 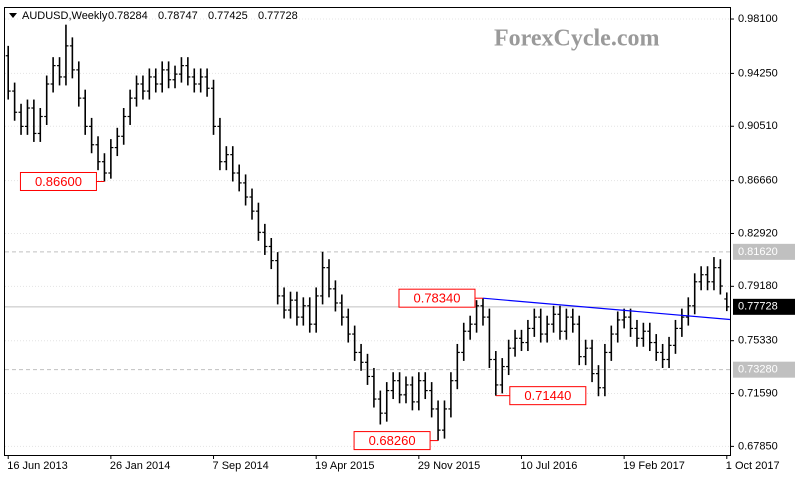 What do you see at coordinates (241, 466) in the screenshot?
I see `x-tick-label: 7 Sep 2014` at bounding box center [241, 466].